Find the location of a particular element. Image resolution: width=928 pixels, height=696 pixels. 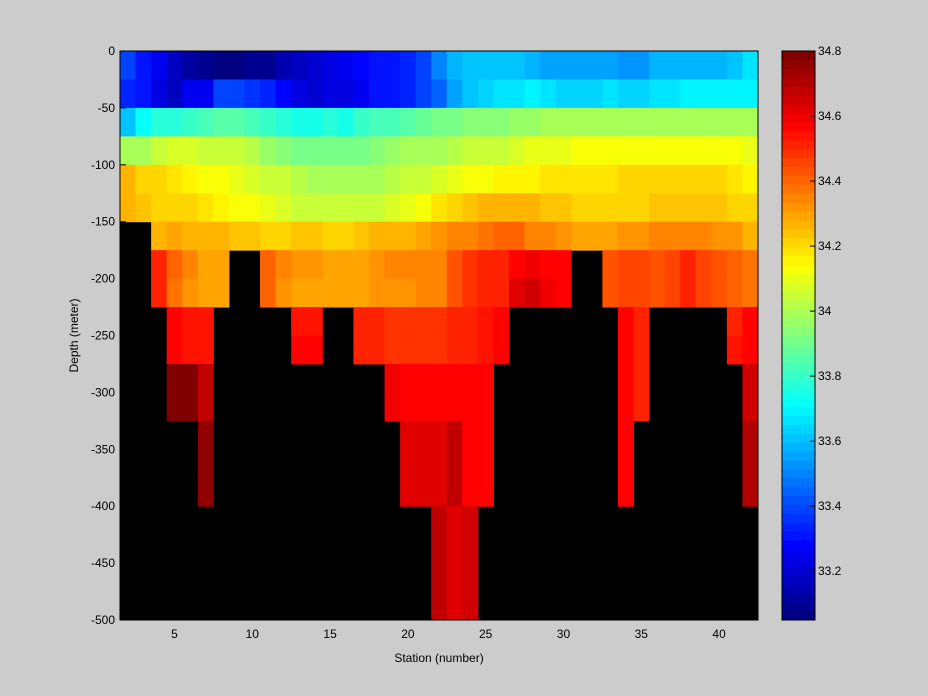

y-tick-label: -400 is located at coordinates (103, 506).